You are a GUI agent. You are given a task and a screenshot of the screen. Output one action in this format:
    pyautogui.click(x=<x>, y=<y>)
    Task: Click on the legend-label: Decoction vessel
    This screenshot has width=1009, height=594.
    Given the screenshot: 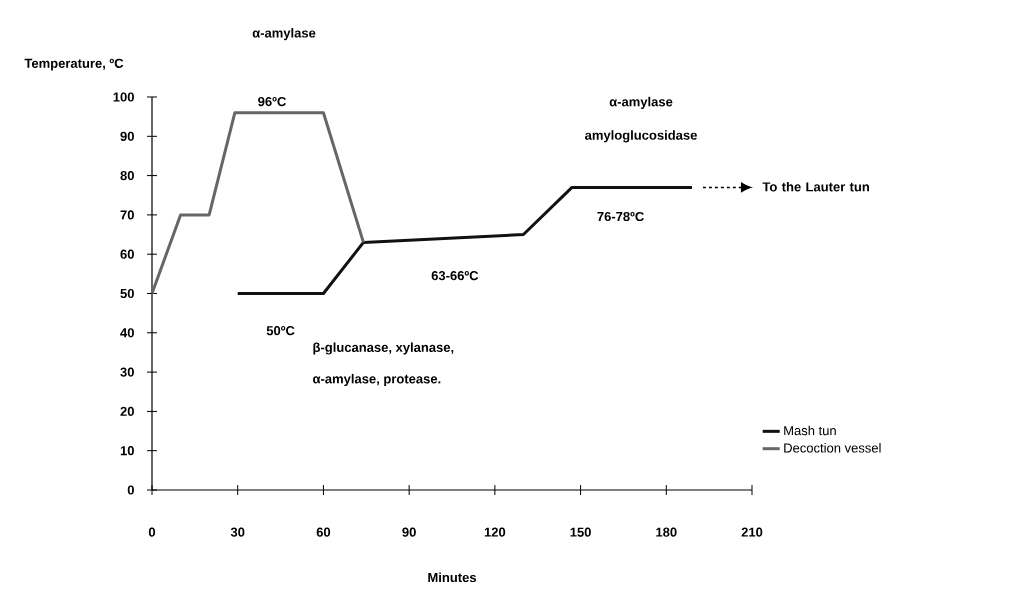 What is the action you would take?
    pyautogui.click(x=832, y=448)
    